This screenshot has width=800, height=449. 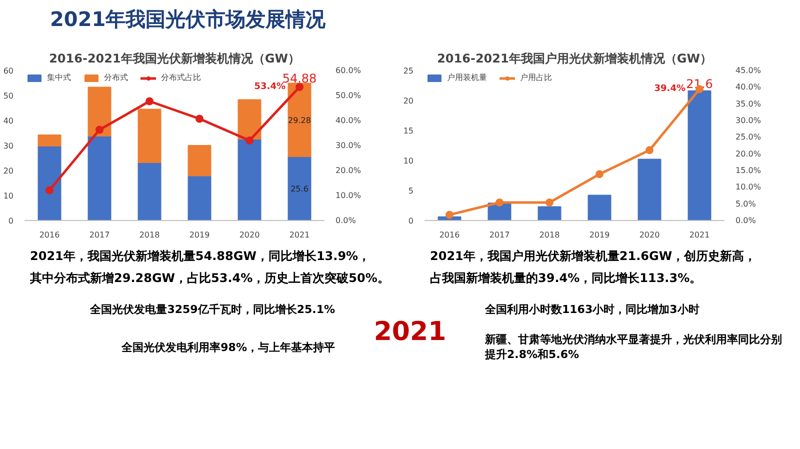 What do you see at coordinates (749, 70) in the screenshot?
I see `y2-tick-label: 45.0%` at bounding box center [749, 70].